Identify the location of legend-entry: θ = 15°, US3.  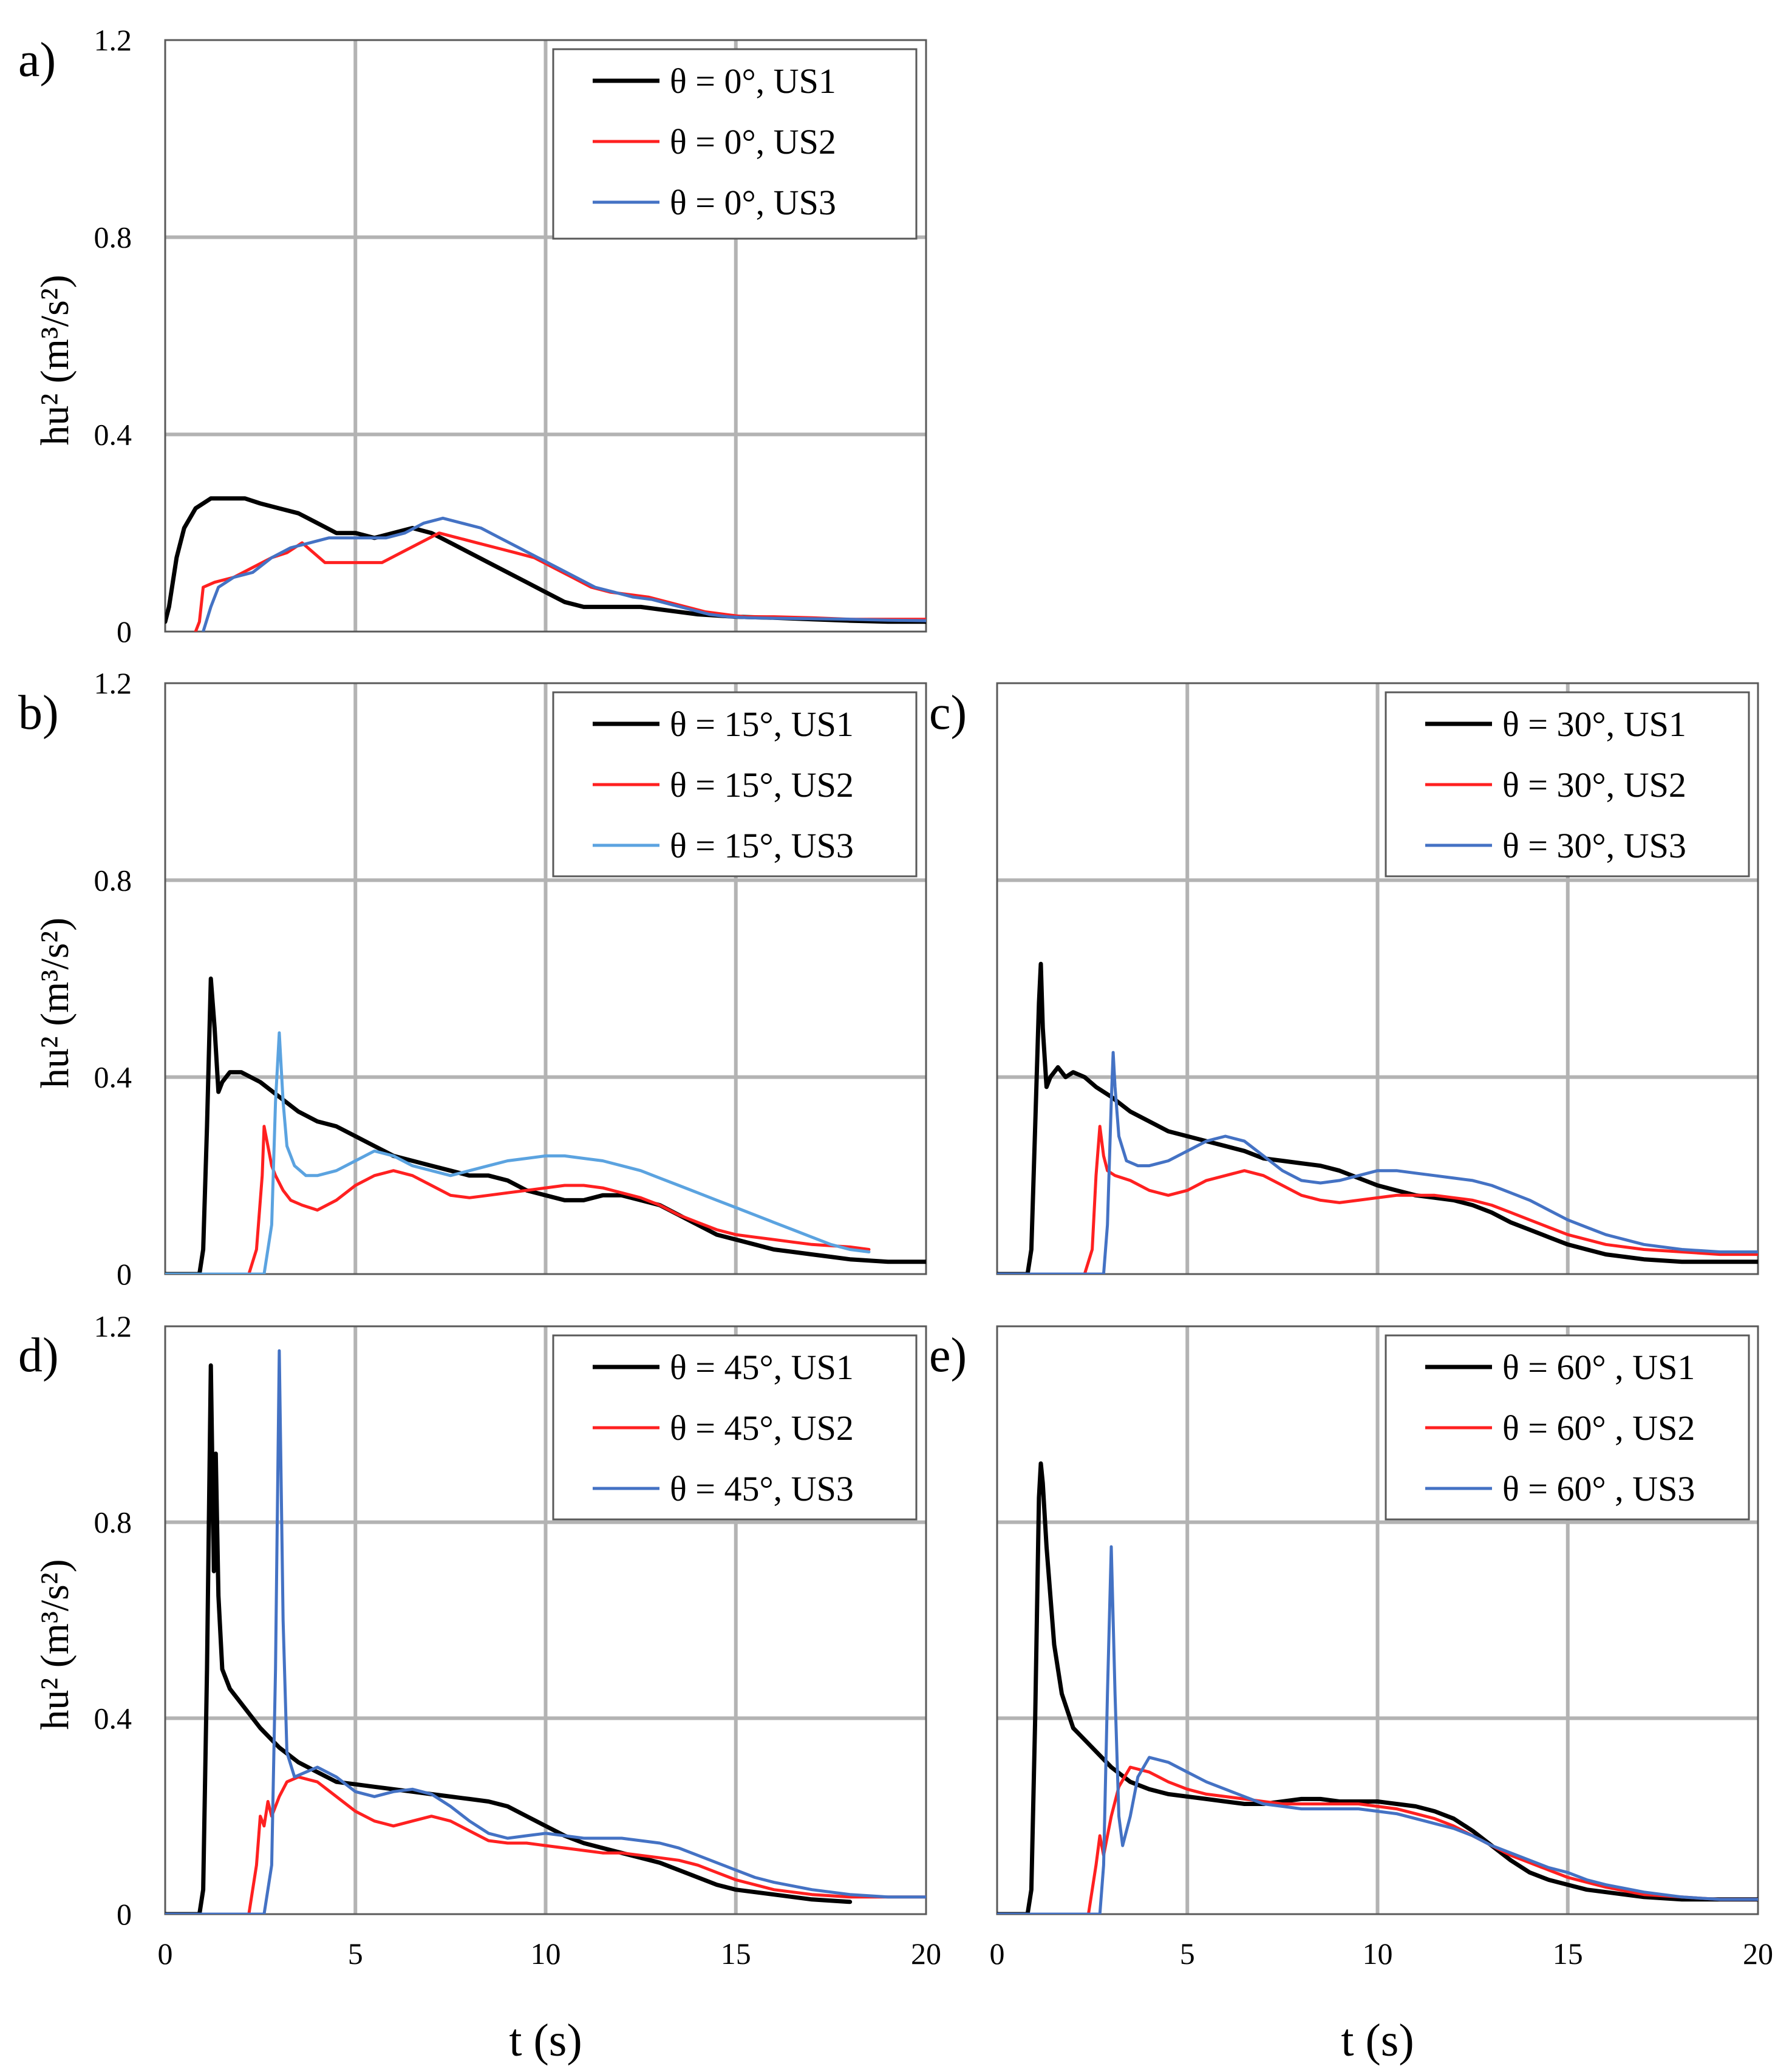
(762, 845).